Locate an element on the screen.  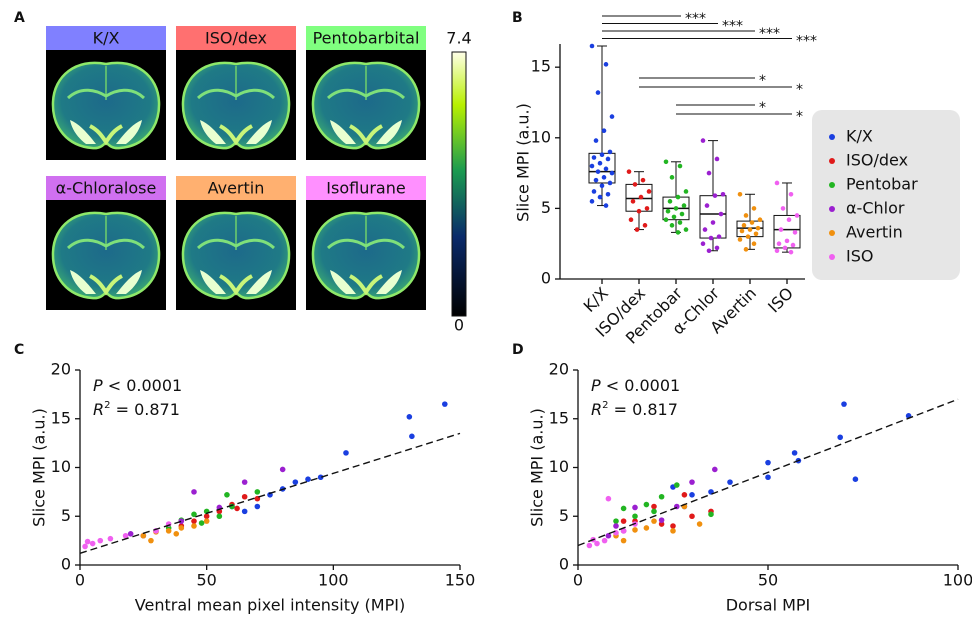
image-title: α-Chloralose is located at coordinates (106, 188).